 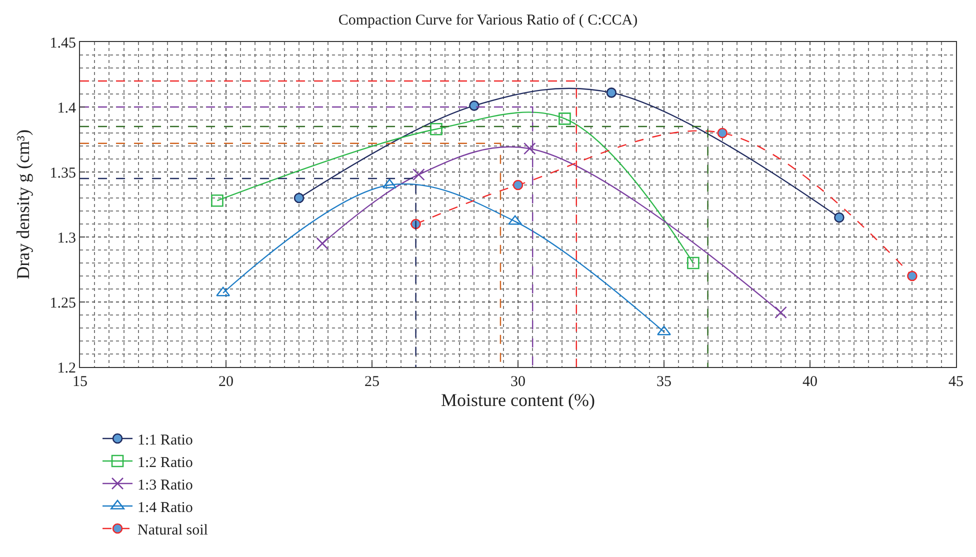 I want to click on y-tick-label: 1.2, so click(x=66, y=368).